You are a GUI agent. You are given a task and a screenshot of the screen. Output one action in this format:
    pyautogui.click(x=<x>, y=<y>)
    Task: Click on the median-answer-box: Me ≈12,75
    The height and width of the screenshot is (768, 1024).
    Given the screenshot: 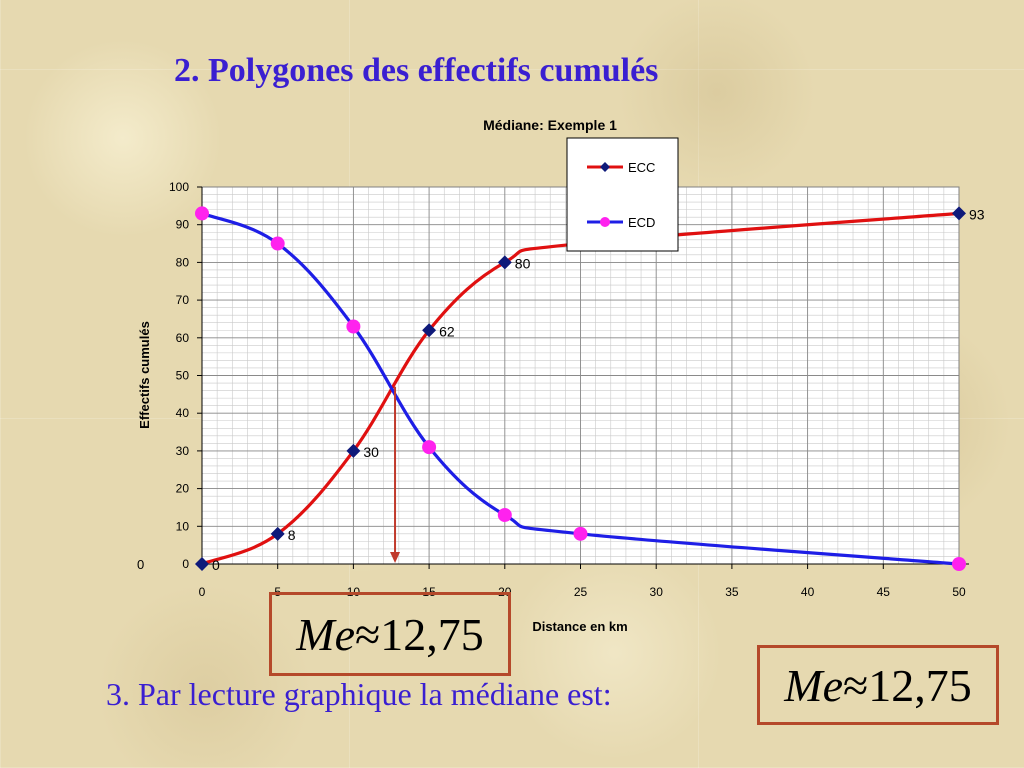 What is the action you would take?
    pyautogui.click(x=878, y=685)
    